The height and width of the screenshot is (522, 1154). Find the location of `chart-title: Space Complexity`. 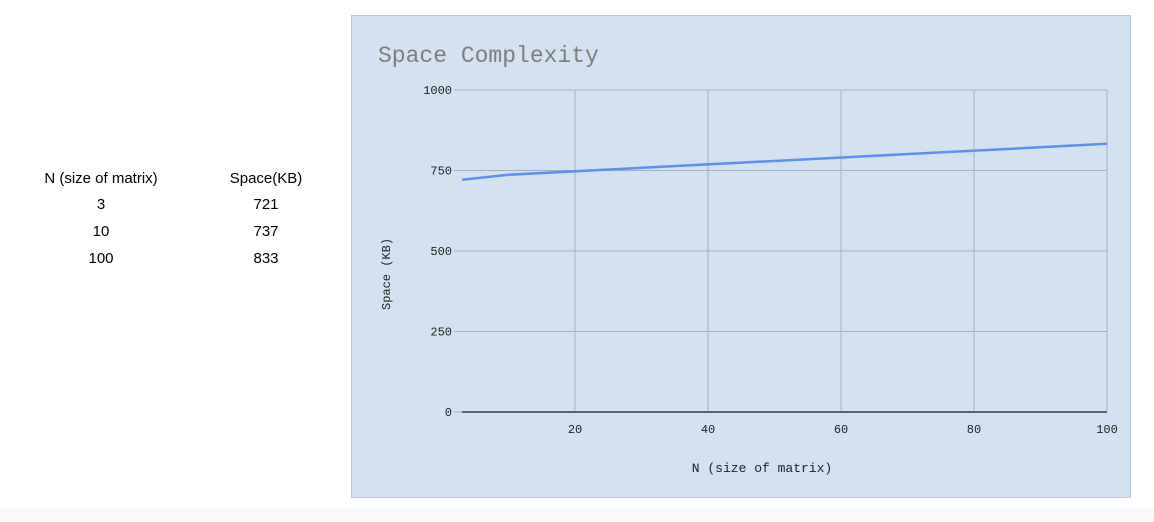

chart-title: Space Complexity is located at coordinates (488, 56).